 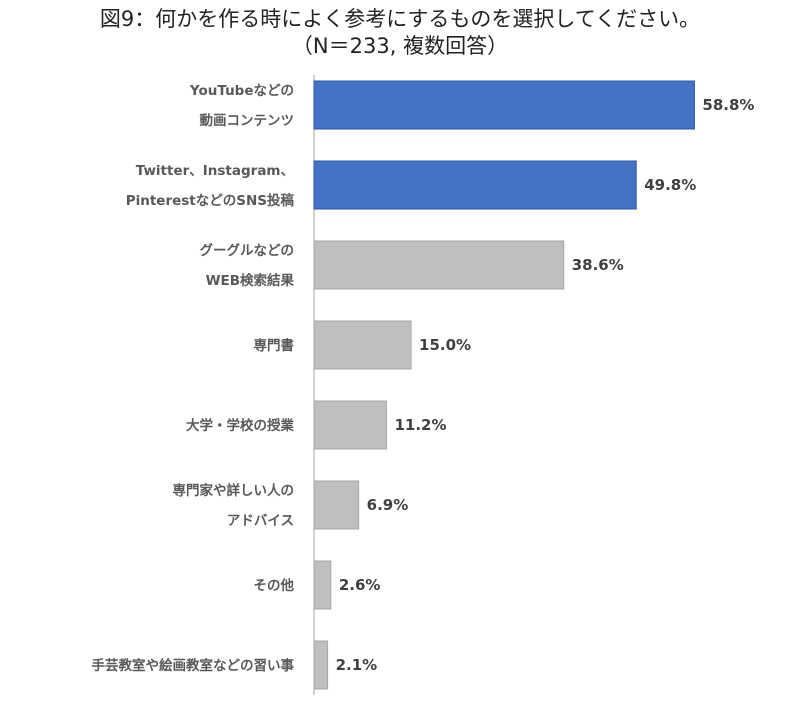 What do you see at coordinates (210, 200) in the screenshot?
I see `category-label-2-line-2: PinterestなどのSNS投稿` at bounding box center [210, 200].